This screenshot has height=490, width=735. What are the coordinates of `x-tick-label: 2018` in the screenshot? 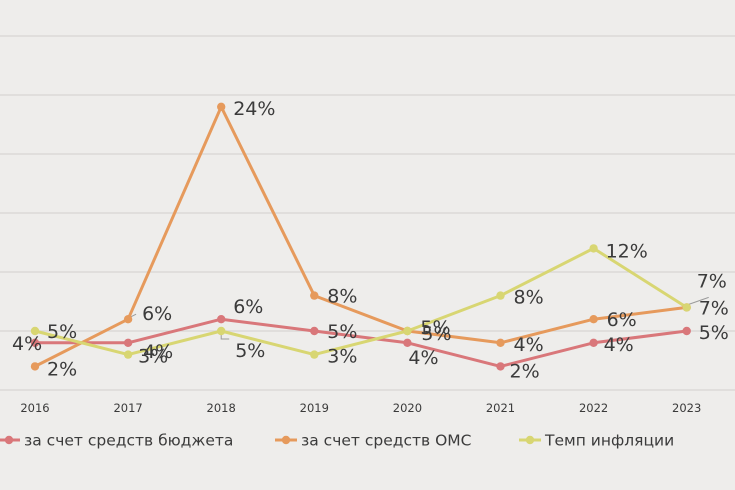 It's located at (221, 408).